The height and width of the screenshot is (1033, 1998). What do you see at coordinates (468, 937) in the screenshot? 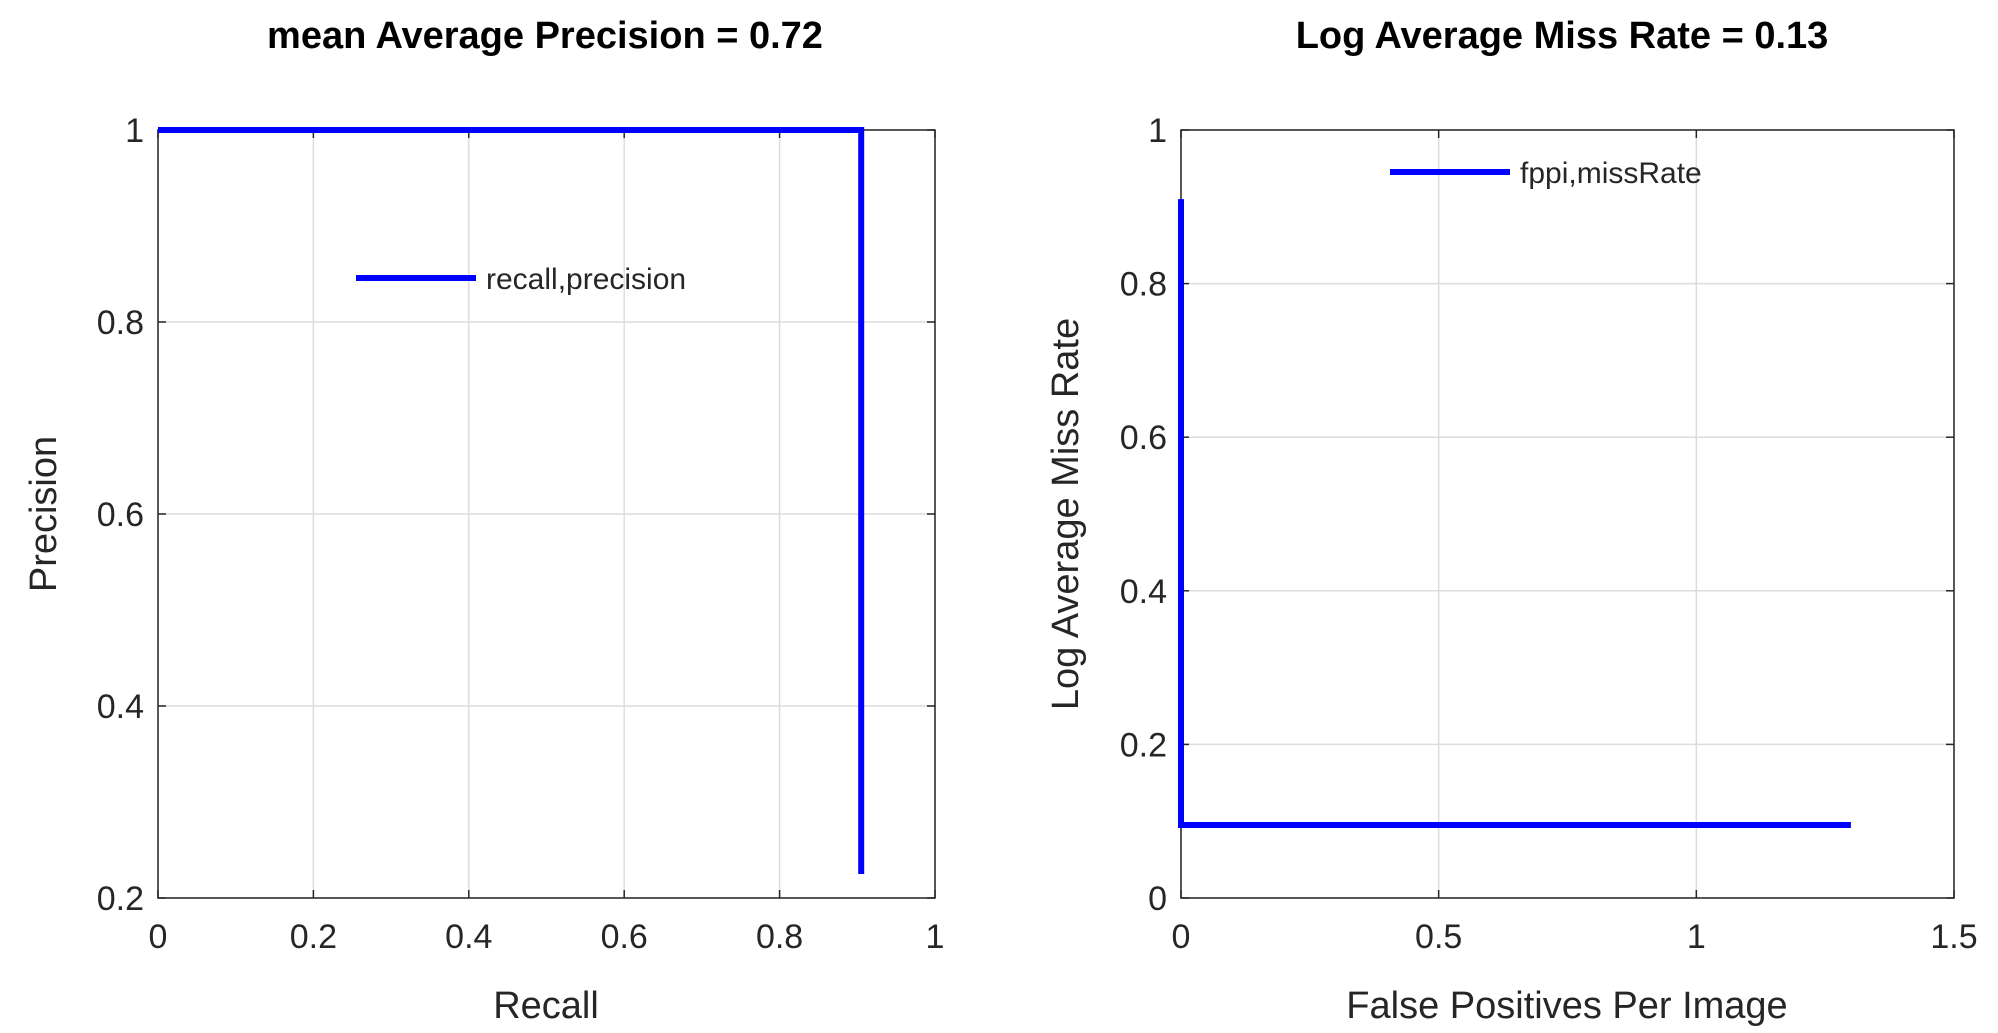
I see `map-x-tick-label: 0.4` at bounding box center [468, 937].